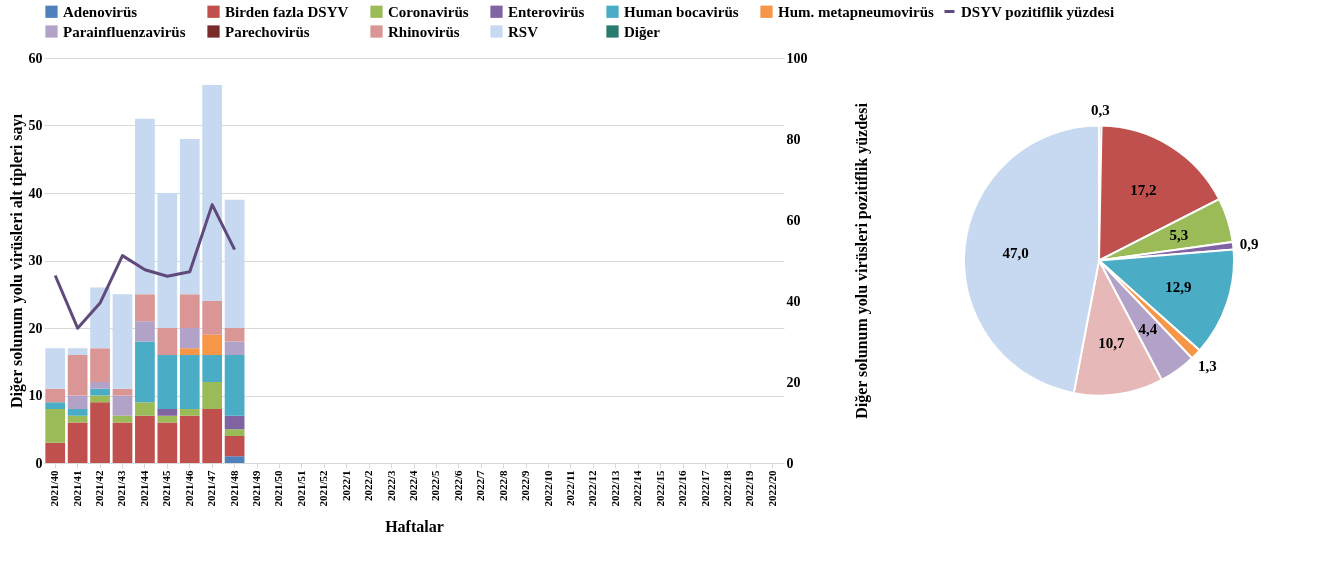  I want to click on y2-tick-label: 80, so click(793, 139).